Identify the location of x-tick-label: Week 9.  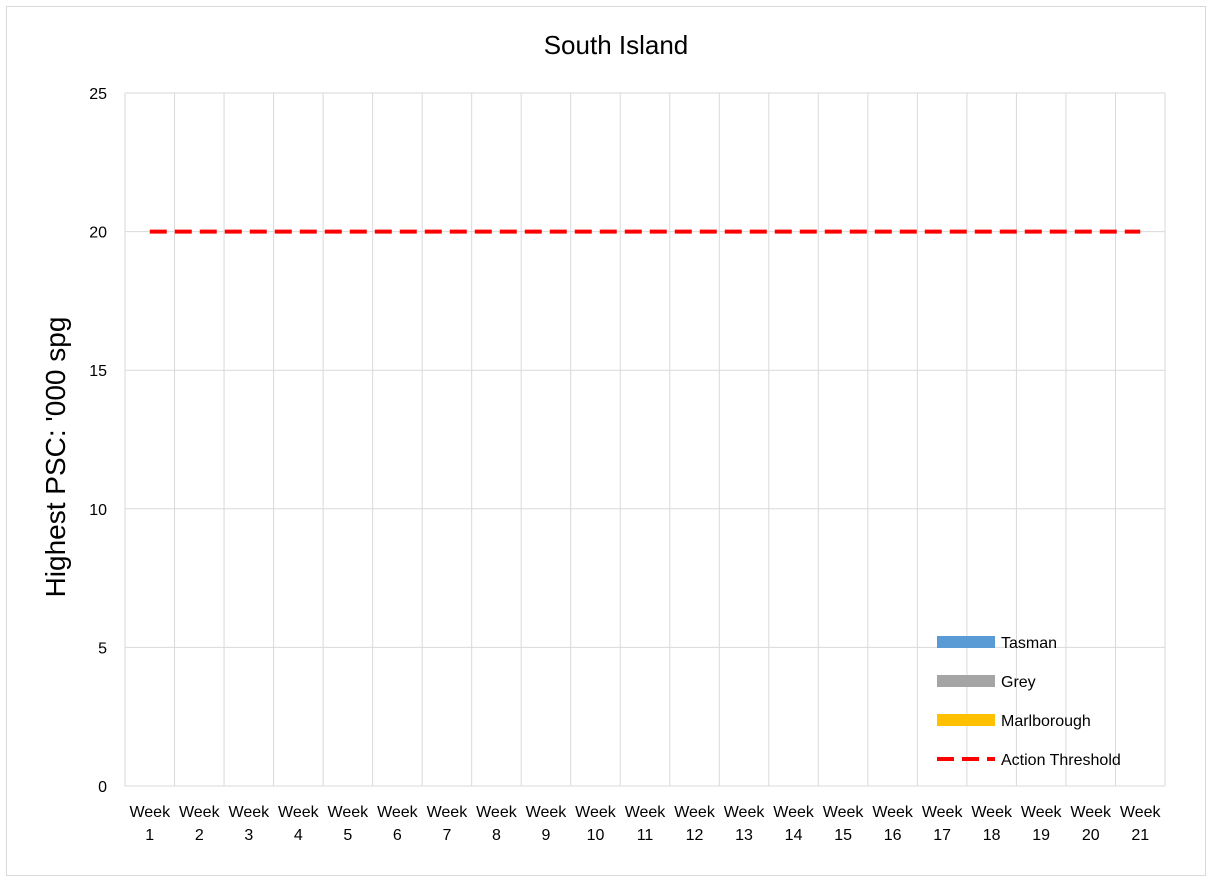
(547, 824).